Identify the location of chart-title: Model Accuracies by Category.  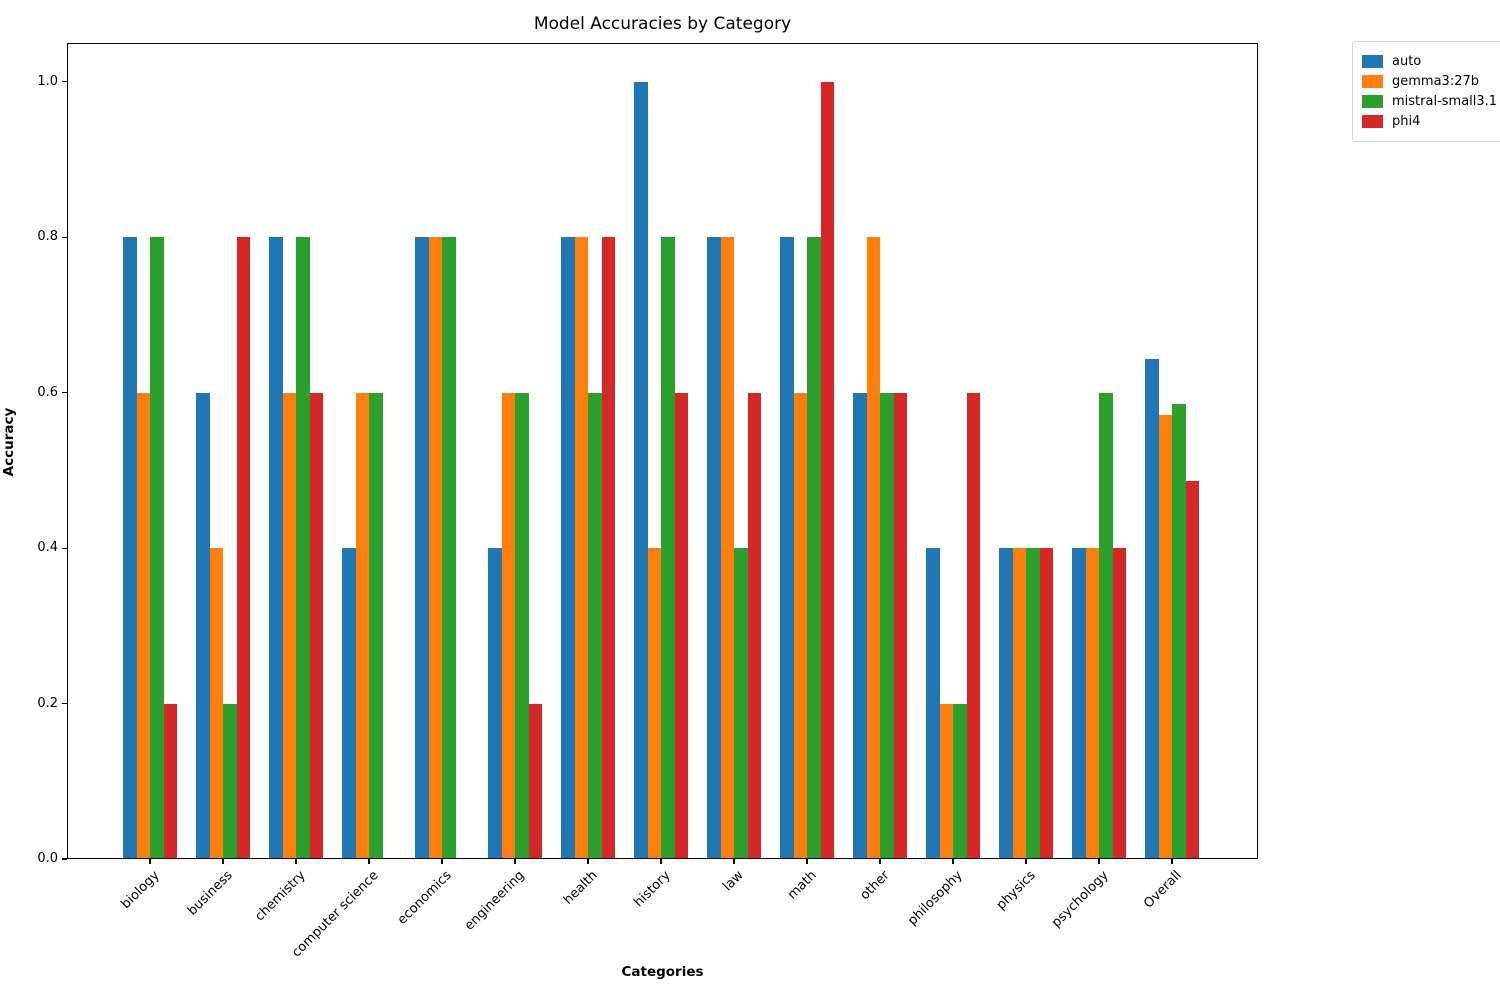
(662, 24).